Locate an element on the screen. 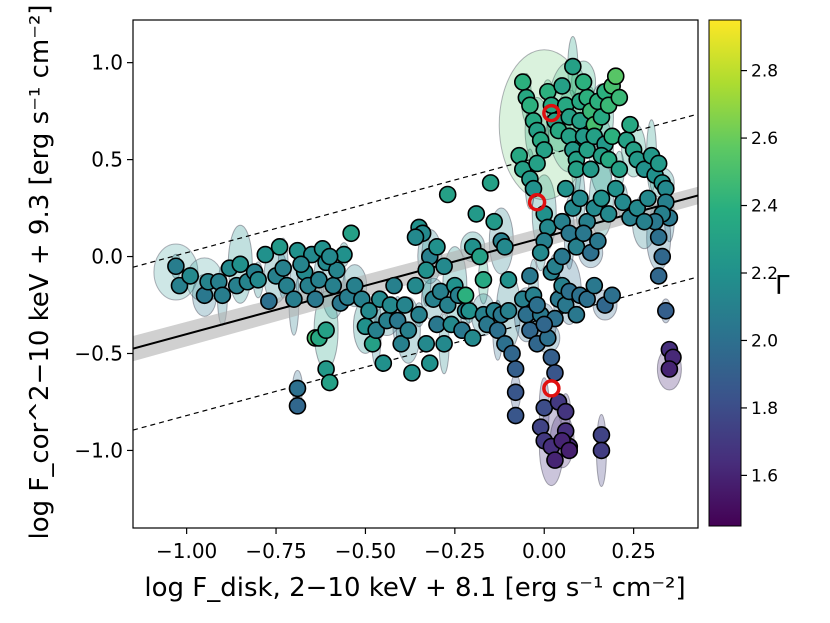 This screenshot has width=830, height=623. x-axis-ticks: −1.00 −0.75 −0.50 −0.25 0.00 0.25 is located at coordinates (406, 545).